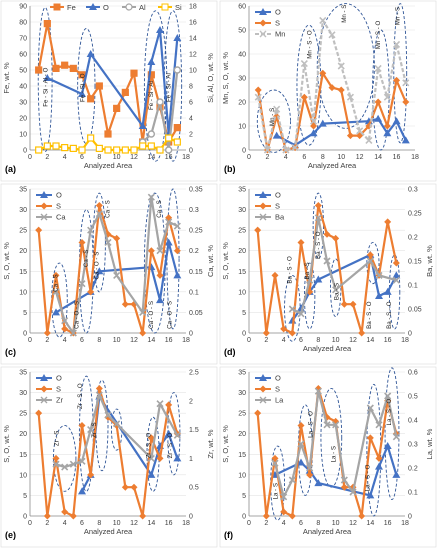  Describe the element at coordinates (415, 214) in the screenshot. I see `y2-tick-label: 0.25` at that location.